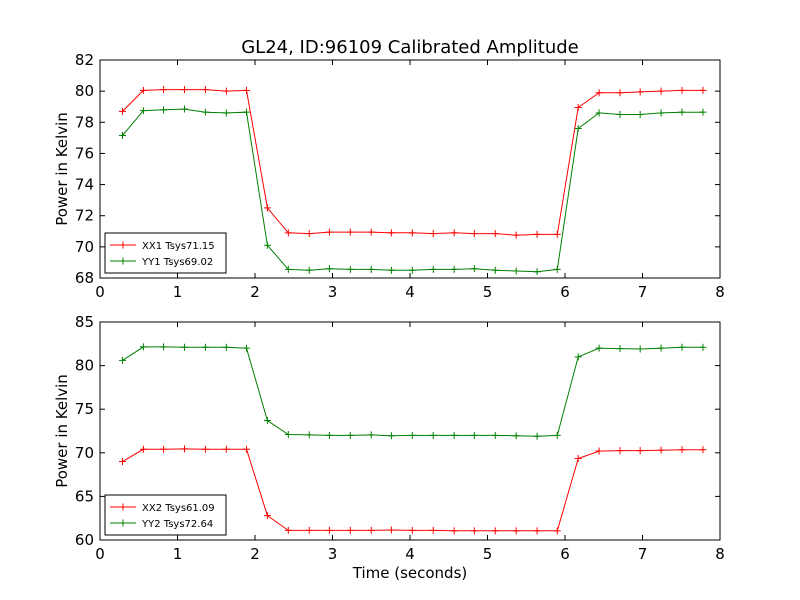 The width and height of the screenshot is (800, 600). Describe the element at coordinates (84, 153) in the screenshot. I see `plot1-y-tick-label: 76` at that location.